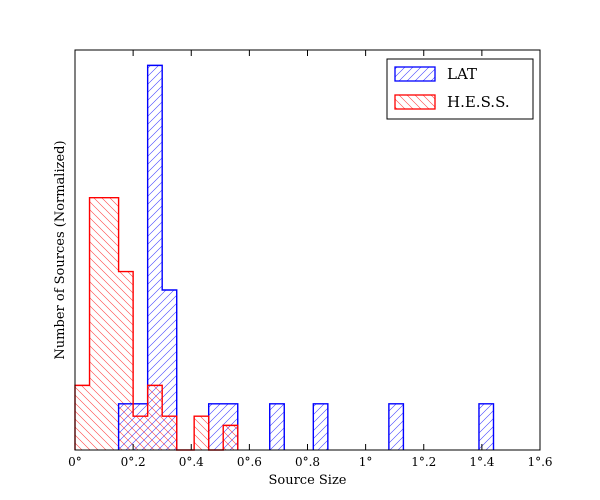 The height and width of the screenshot is (500, 600). What do you see at coordinates (75, 462) in the screenshot?
I see `x-tick-label: 0°` at bounding box center [75, 462].